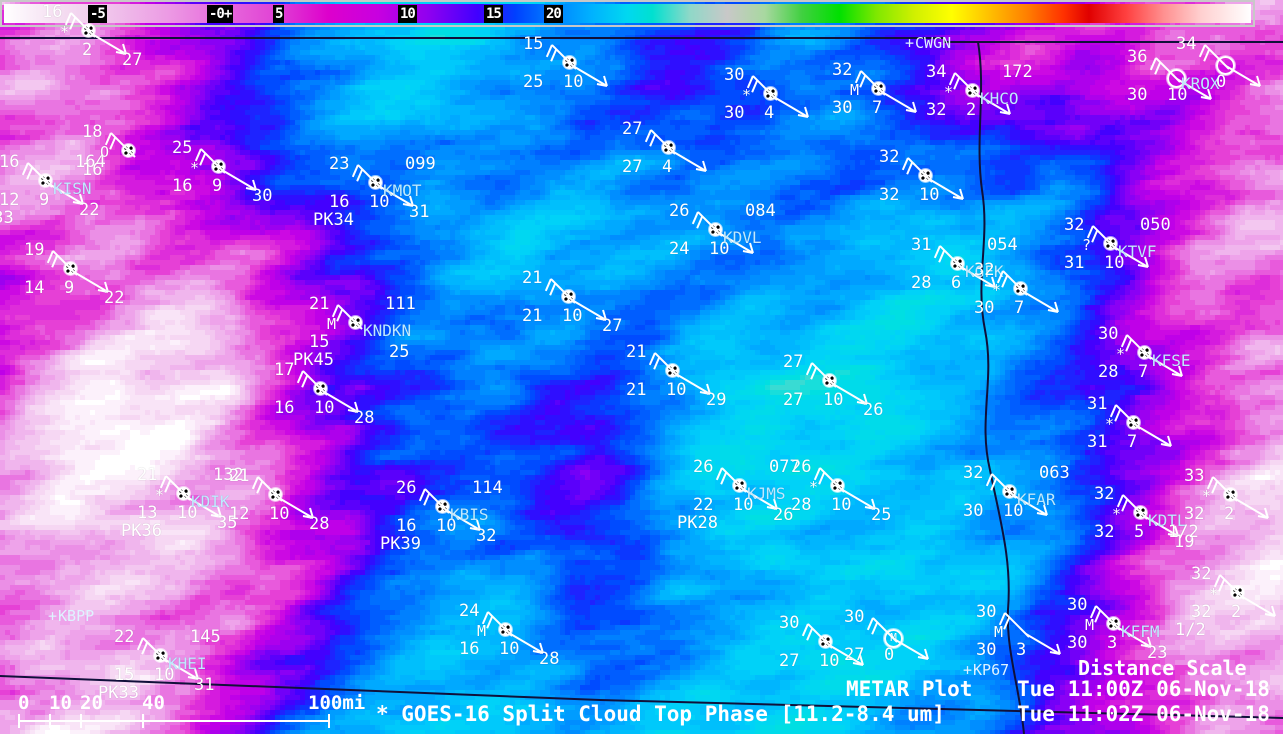  Describe the element at coordinates (1194, 476) in the screenshot. I see `station-temperature: 33` at that location.